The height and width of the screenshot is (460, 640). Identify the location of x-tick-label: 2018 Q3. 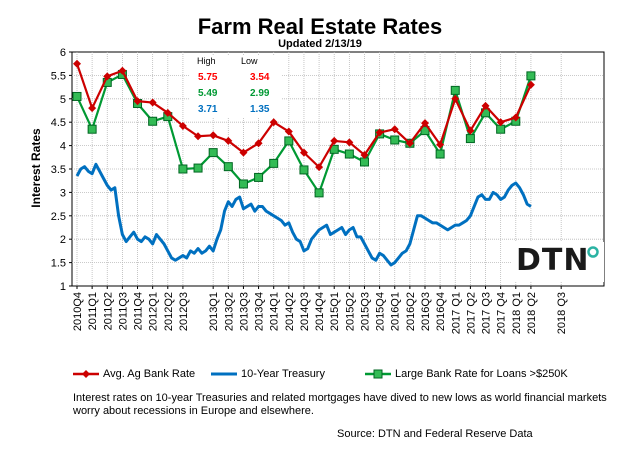
(562, 313).